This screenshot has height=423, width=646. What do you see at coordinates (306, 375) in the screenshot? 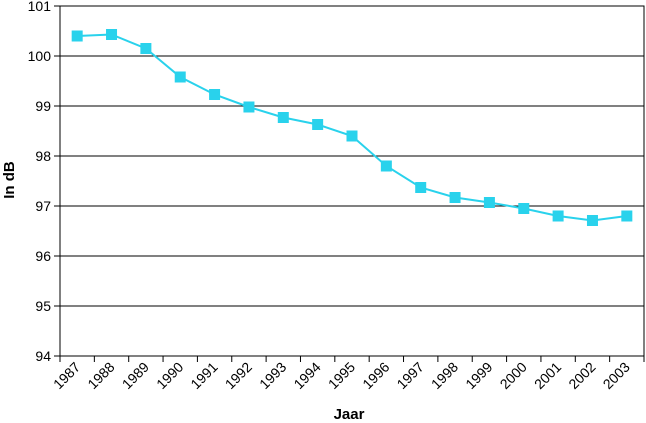
I see `x-tick-label: 1994` at bounding box center [306, 375].